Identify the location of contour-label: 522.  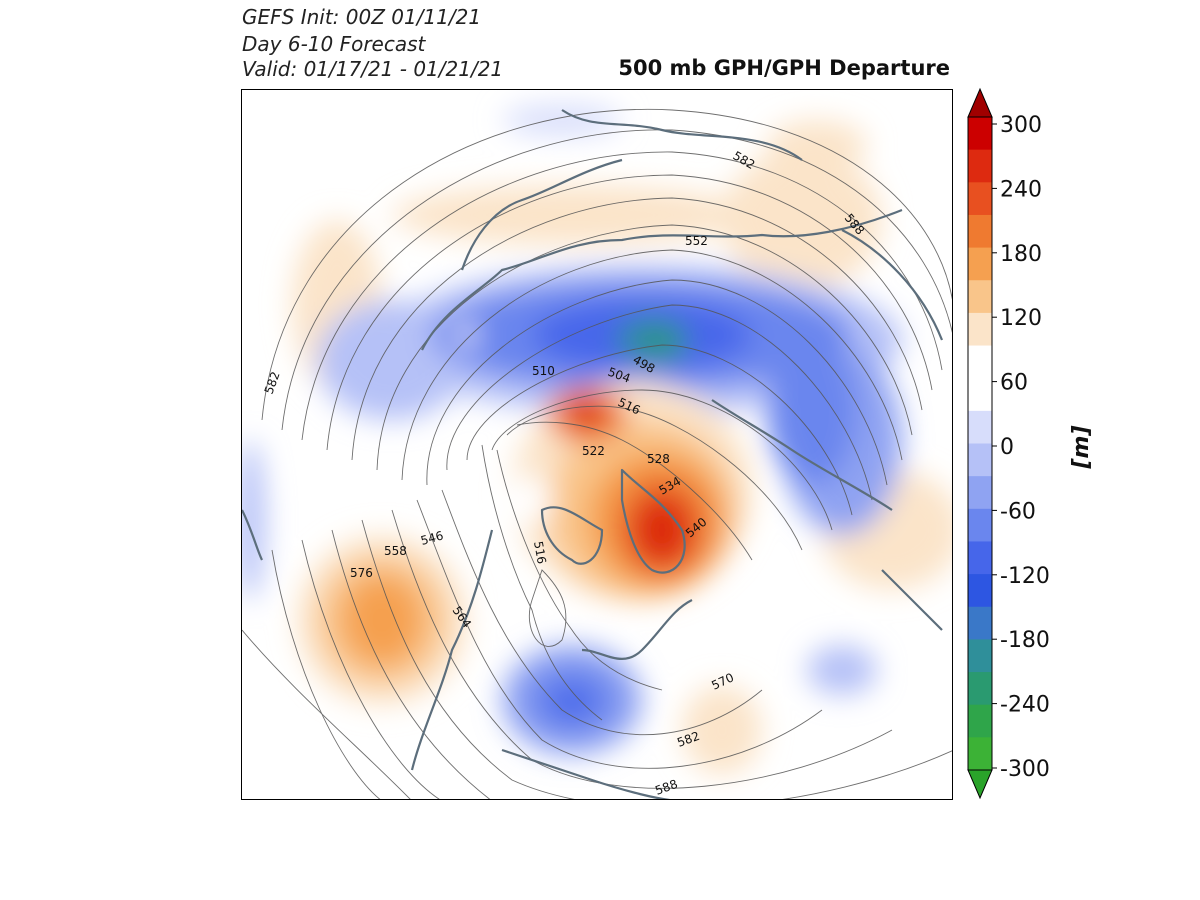
(593, 451).